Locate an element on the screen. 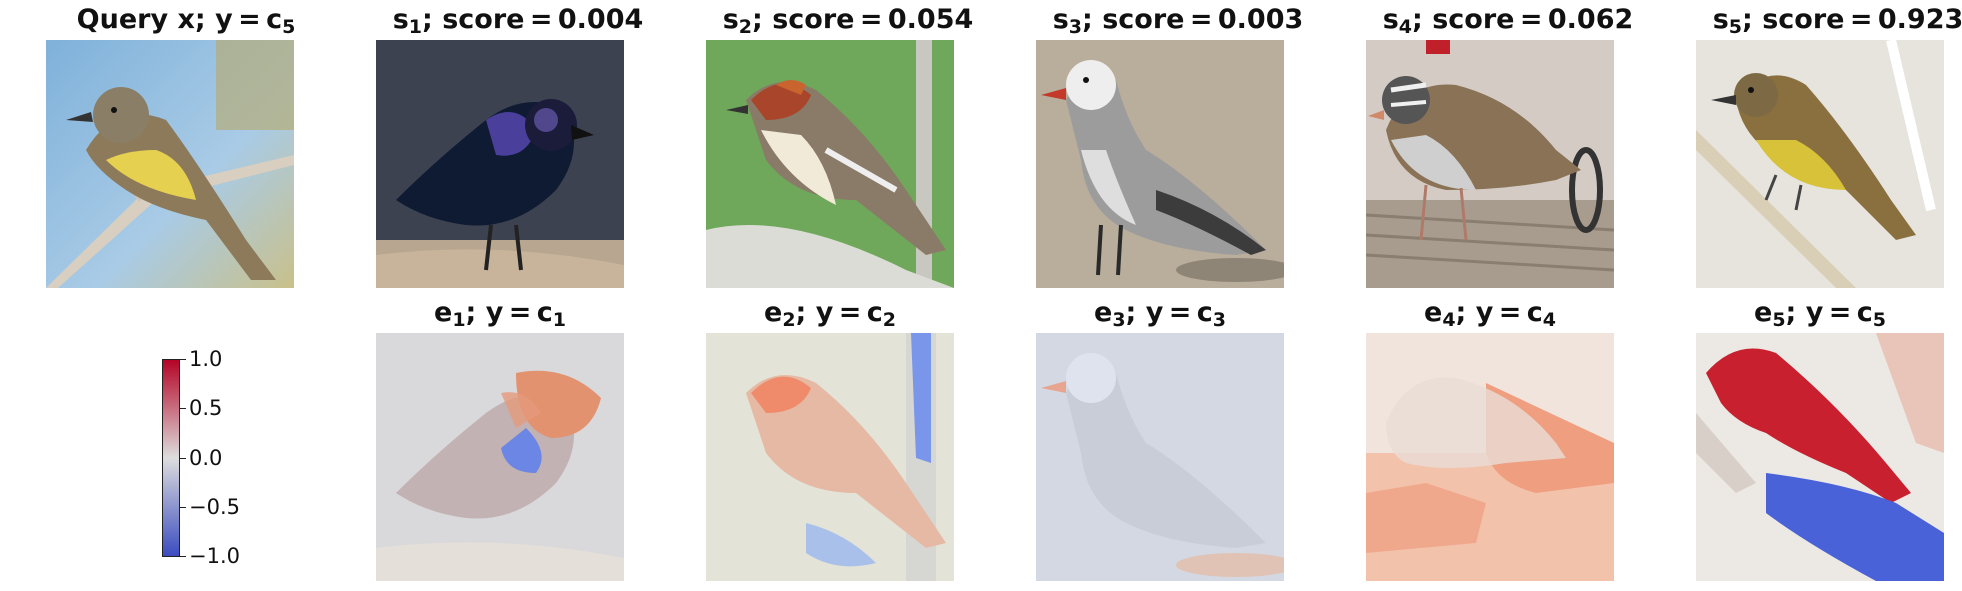 The width and height of the screenshot is (1962, 591). flycatcher-illustration is located at coordinates (170, 164).